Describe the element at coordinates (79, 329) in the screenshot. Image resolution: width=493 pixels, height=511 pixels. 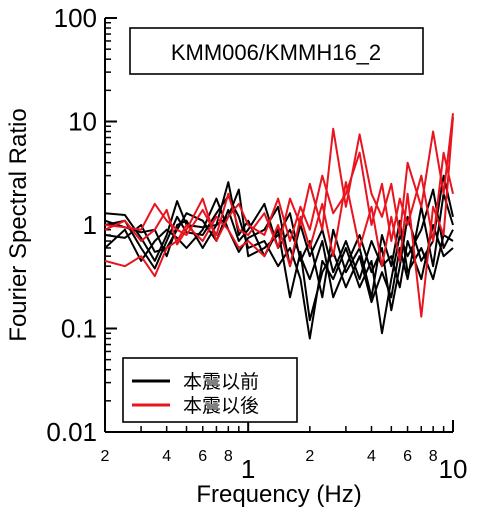
I see `y-tick-label: 0.1` at that location.